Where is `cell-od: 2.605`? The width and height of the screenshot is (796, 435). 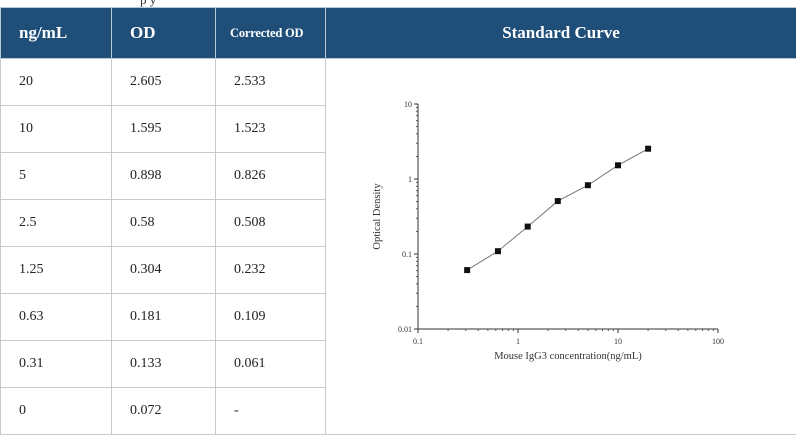 cell-od: 2.605 is located at coordinates (164, 82).